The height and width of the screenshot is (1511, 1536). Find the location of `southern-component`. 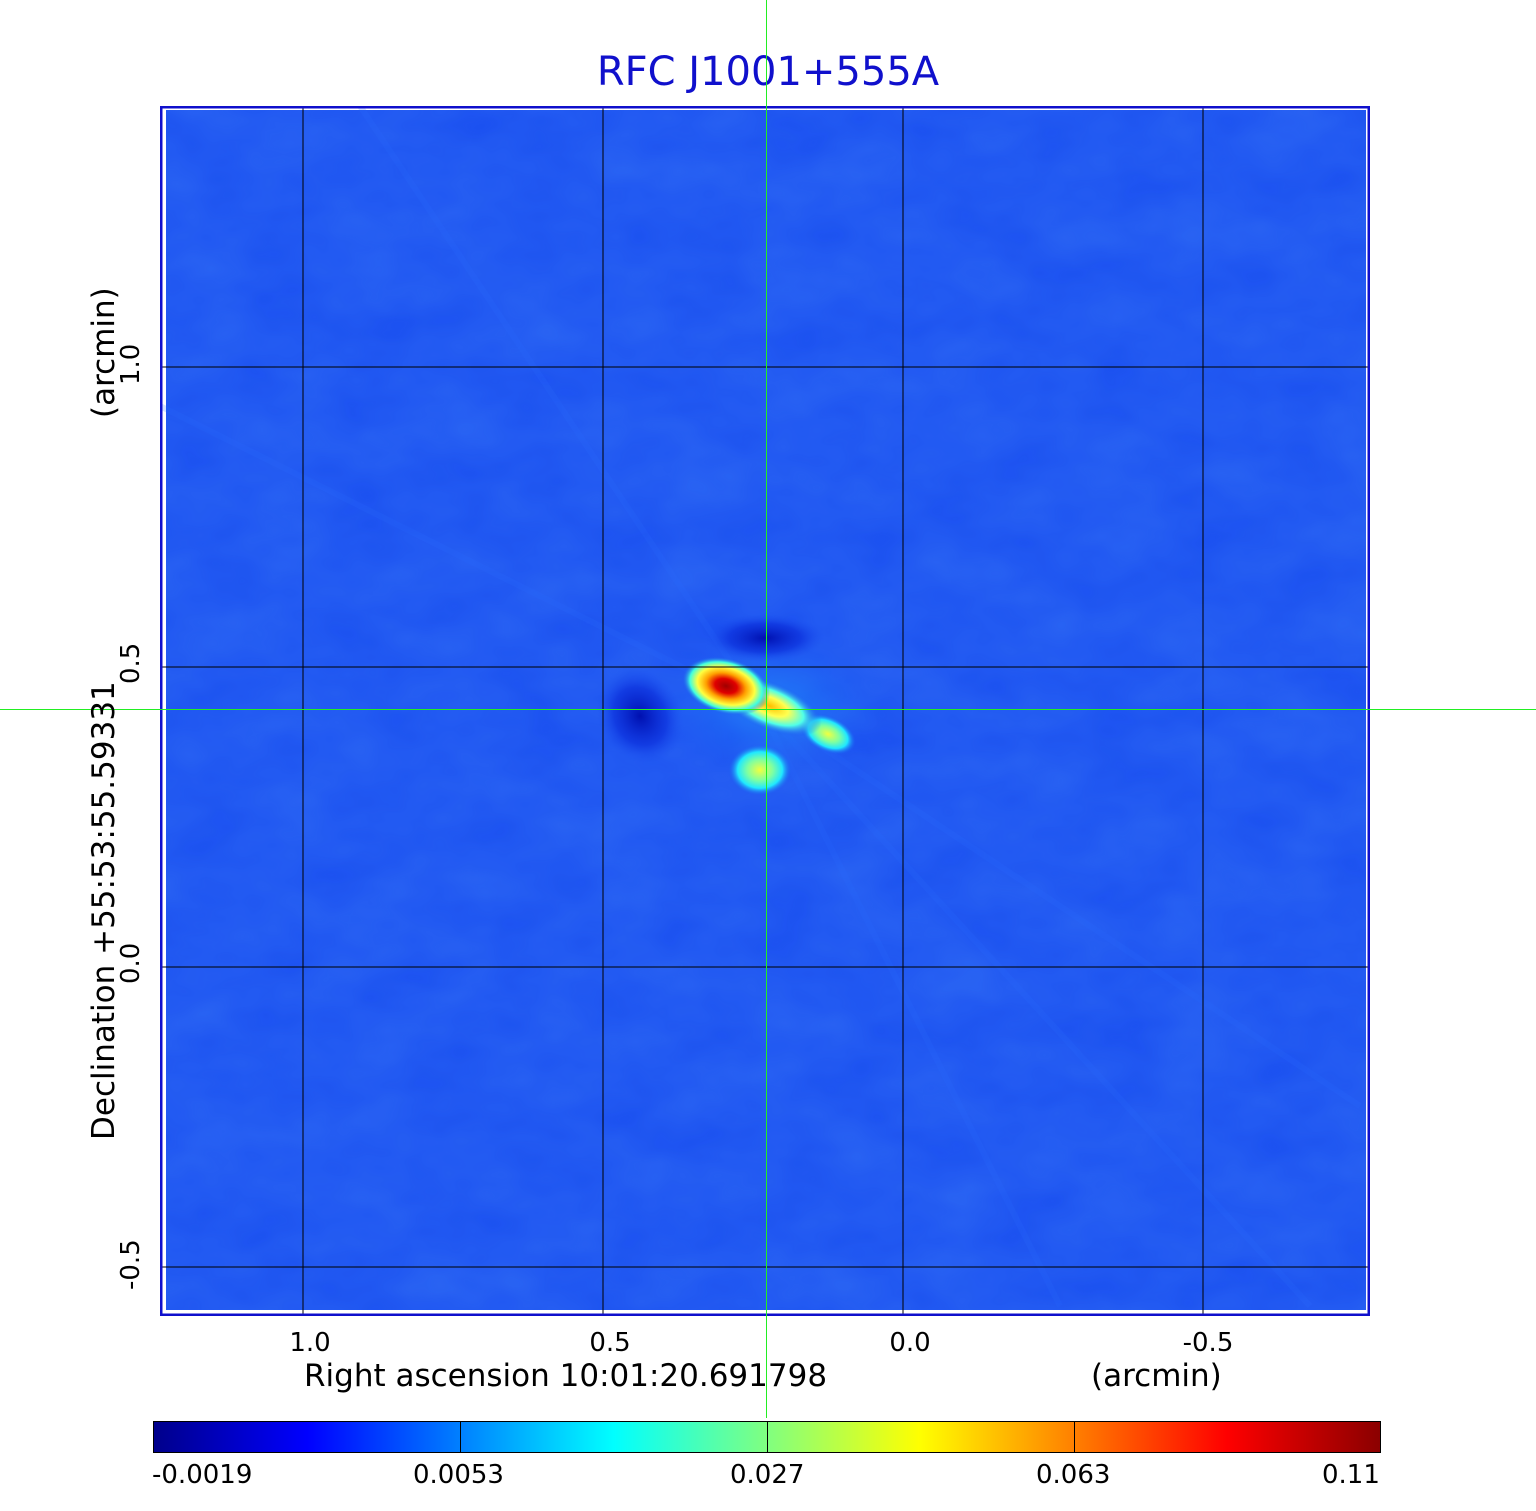

southern-component is located at coordinates (760, 770).